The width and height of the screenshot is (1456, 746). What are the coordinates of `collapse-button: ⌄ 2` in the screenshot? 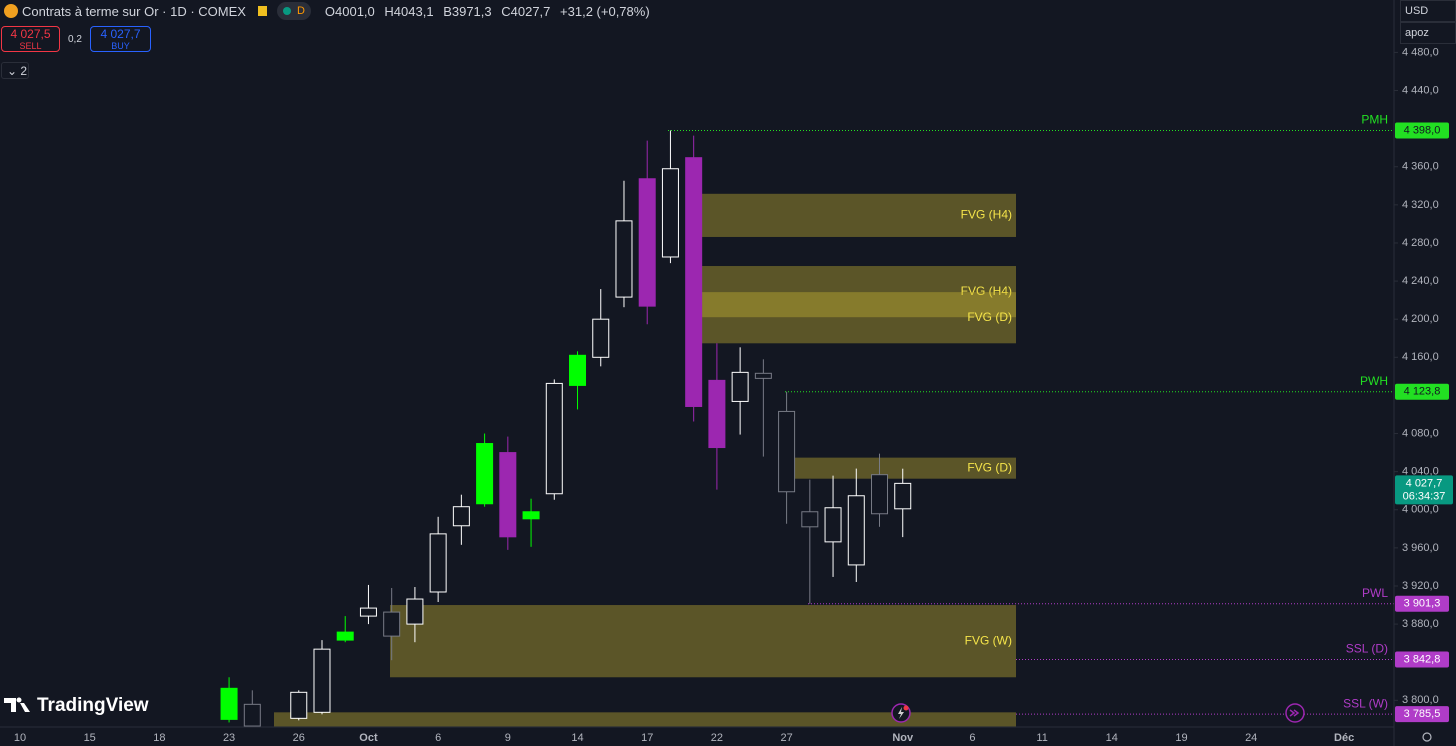 It's located at (15, 70).